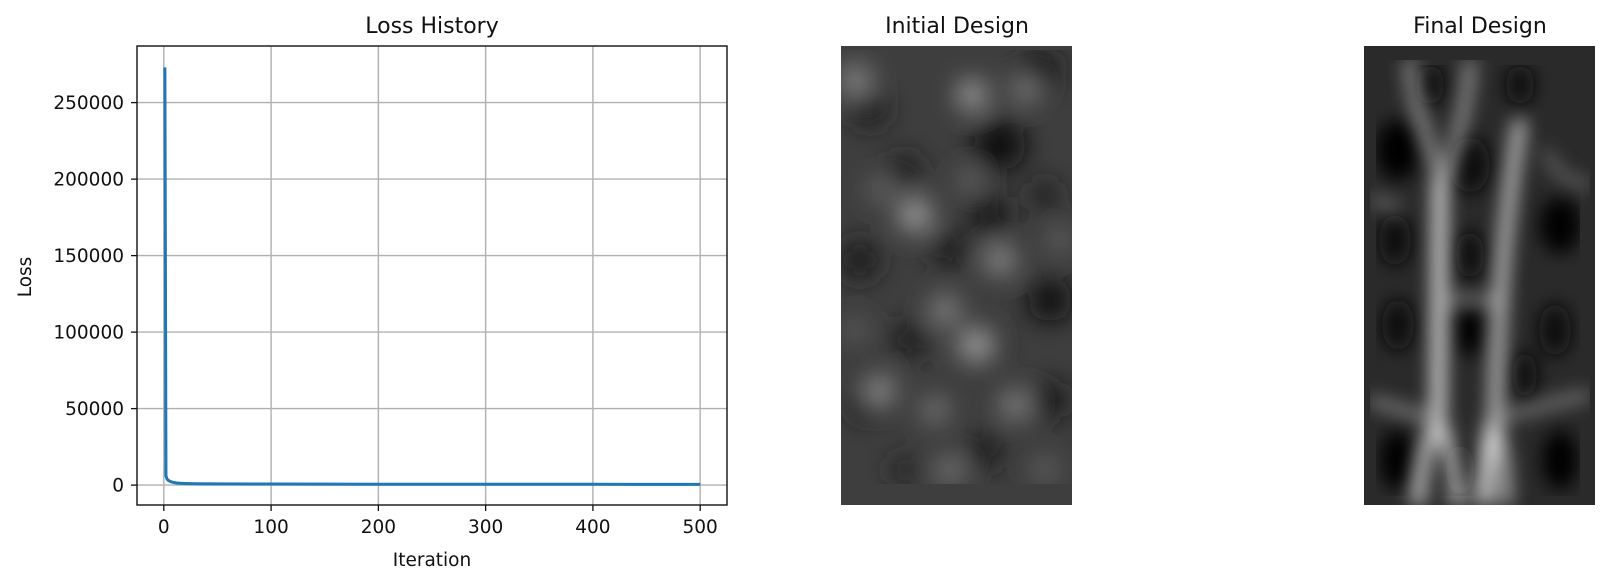 This screenshot has width=1604, height=582. I want to click on final-design-panel: Final Design, so click(1479, 259).